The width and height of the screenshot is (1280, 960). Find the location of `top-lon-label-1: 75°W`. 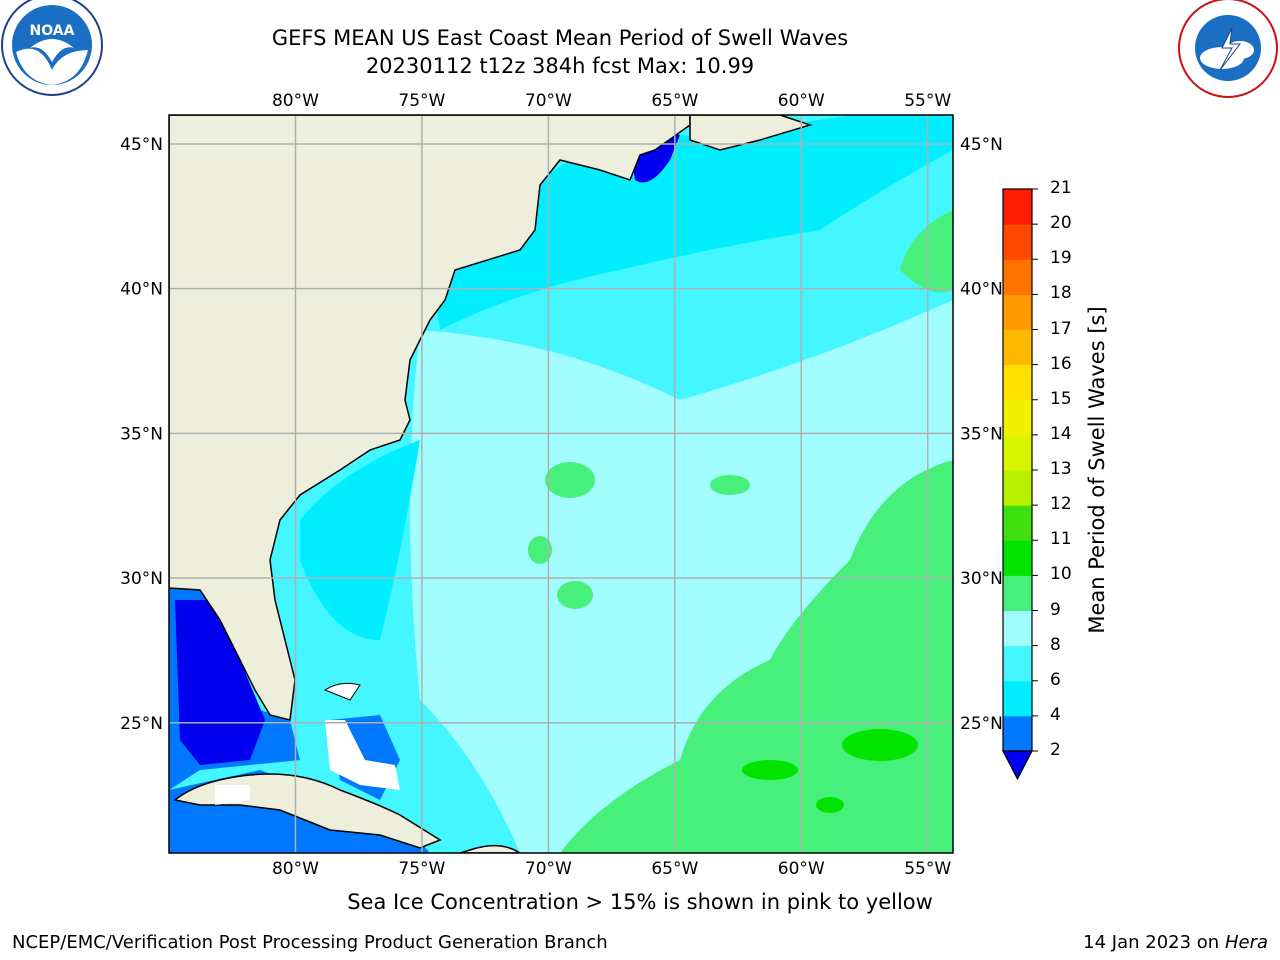

top-lon-label-1: 75°W is located at coordinates (421, 101).